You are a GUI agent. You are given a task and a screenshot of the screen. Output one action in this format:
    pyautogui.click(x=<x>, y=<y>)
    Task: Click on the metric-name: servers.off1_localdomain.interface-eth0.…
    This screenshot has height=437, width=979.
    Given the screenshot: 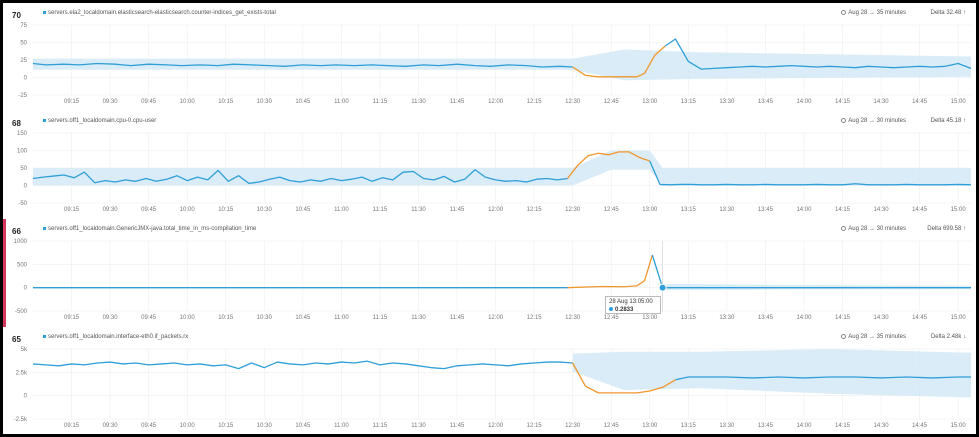 What is the action you would take?
    pyautogui.click(x=115, y=337)
    